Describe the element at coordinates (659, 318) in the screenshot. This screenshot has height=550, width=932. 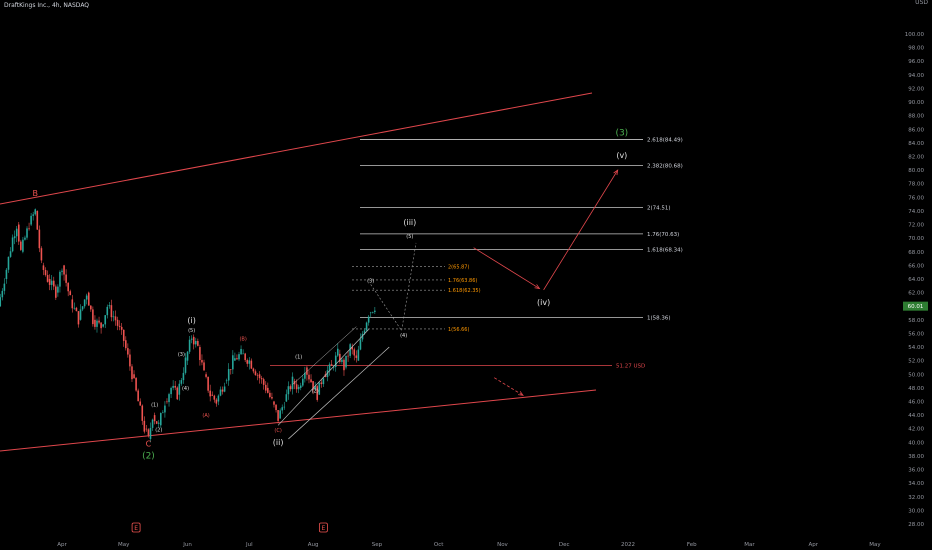
I see `fib-level-label: 1(58.36)` at that location.